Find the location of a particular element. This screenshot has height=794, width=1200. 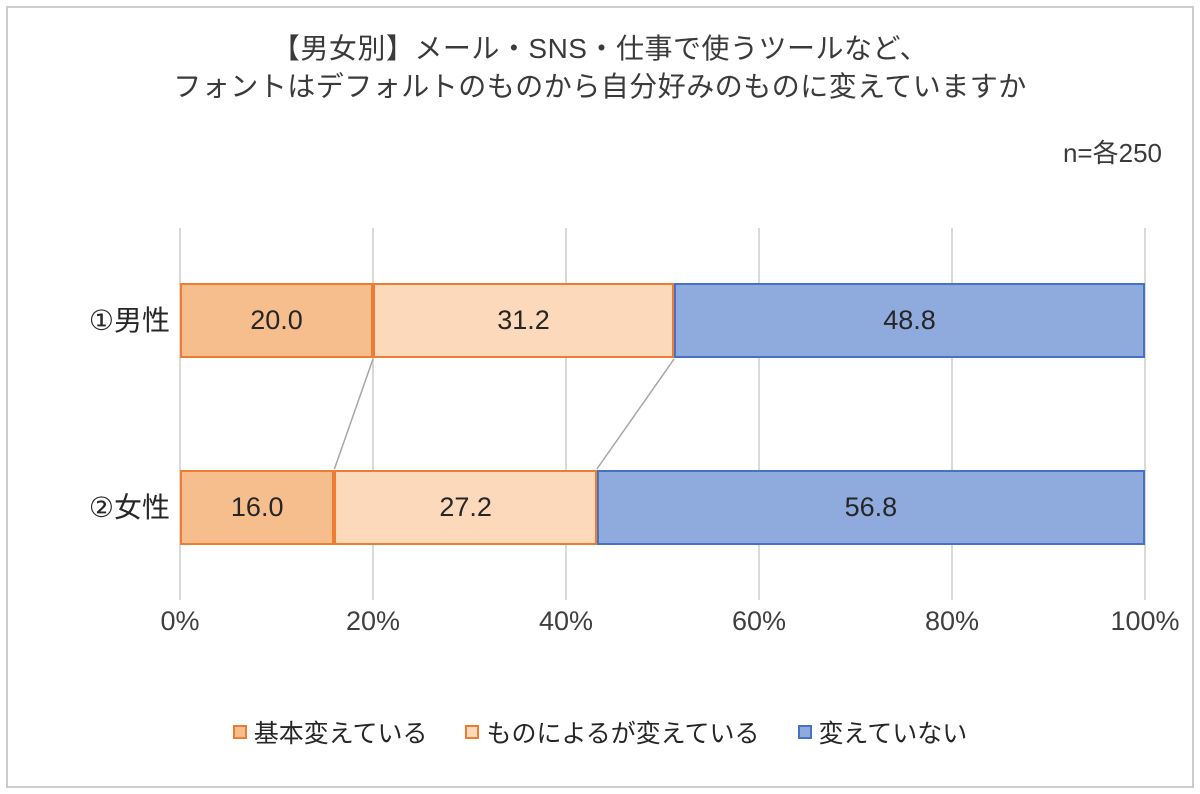

legend: 基本変えている ものによるが変えている 変えていない is located at coordinates (600, 732).